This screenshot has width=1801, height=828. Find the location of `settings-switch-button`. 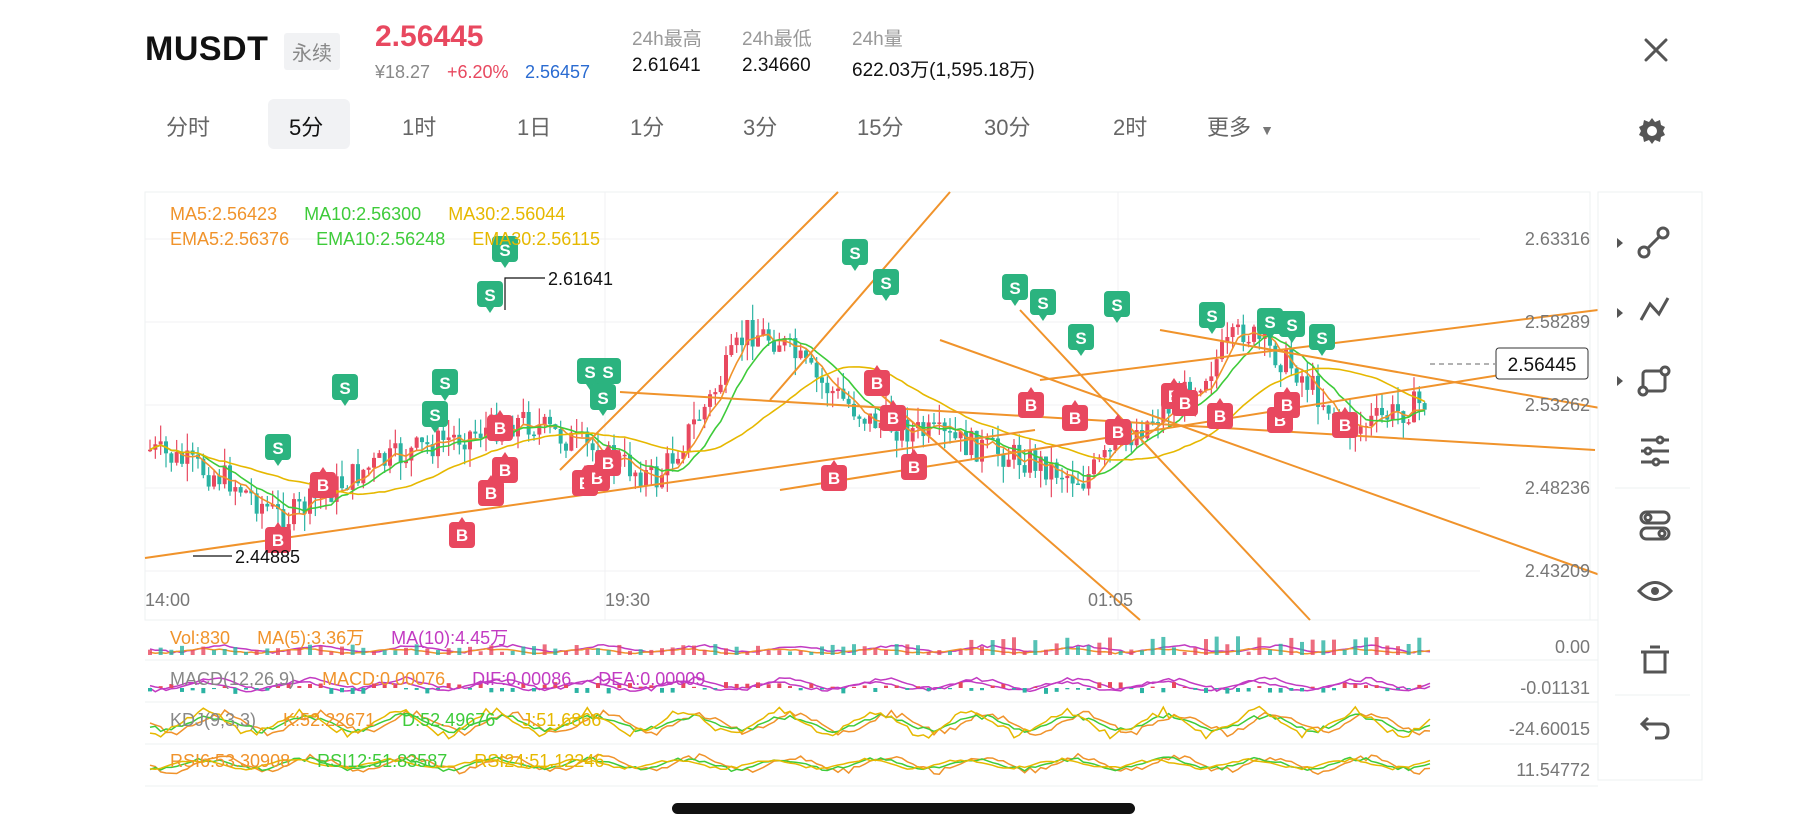

settings-switch-button is located at coordinates (1655, 525).